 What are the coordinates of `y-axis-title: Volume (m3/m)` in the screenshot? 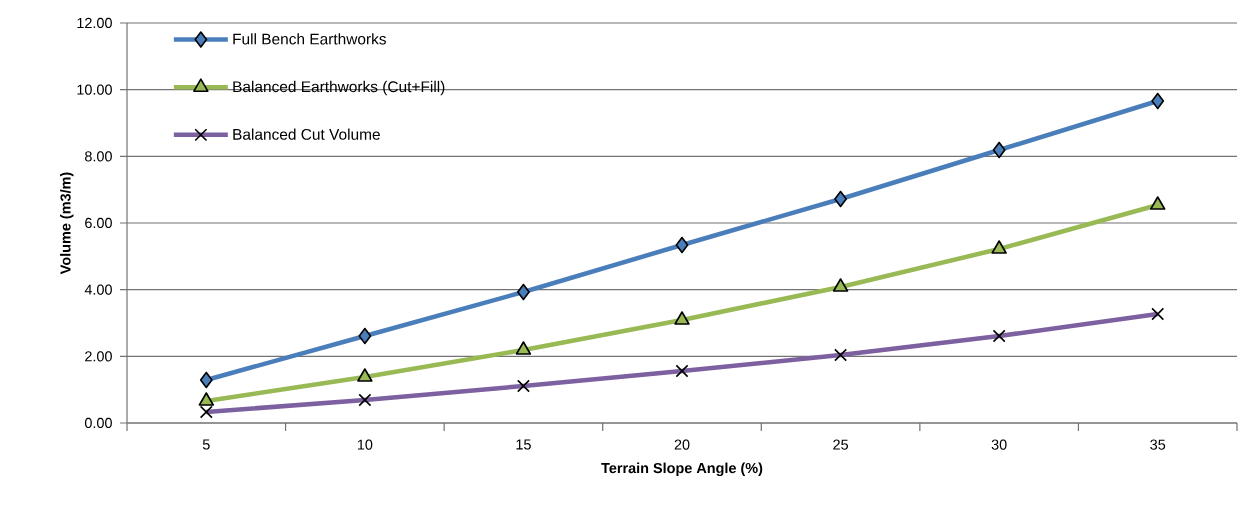 It's located at (67, 223).